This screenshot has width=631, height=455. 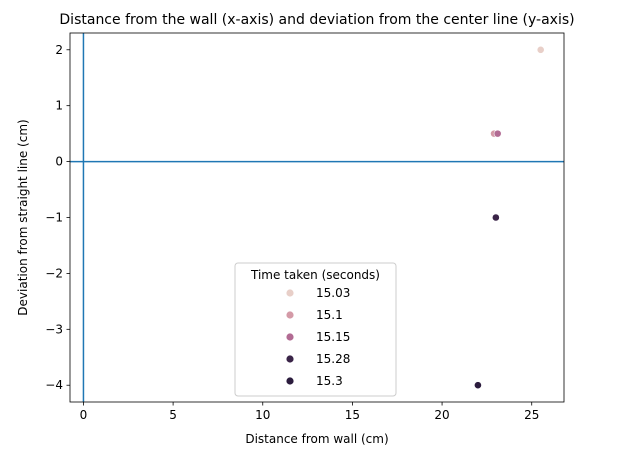 I want to click on x-tick-label: 15, so click(x=352, y=415).